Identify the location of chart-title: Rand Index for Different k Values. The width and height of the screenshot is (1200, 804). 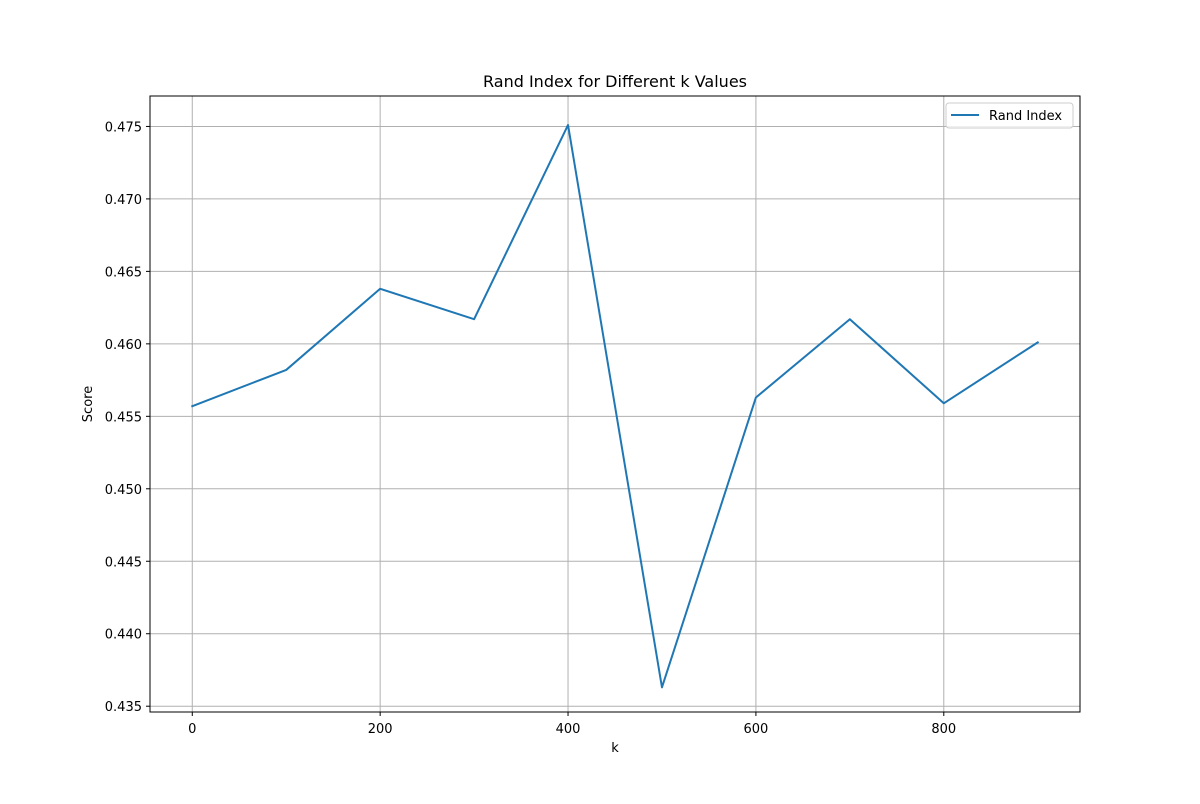
(615, 81).